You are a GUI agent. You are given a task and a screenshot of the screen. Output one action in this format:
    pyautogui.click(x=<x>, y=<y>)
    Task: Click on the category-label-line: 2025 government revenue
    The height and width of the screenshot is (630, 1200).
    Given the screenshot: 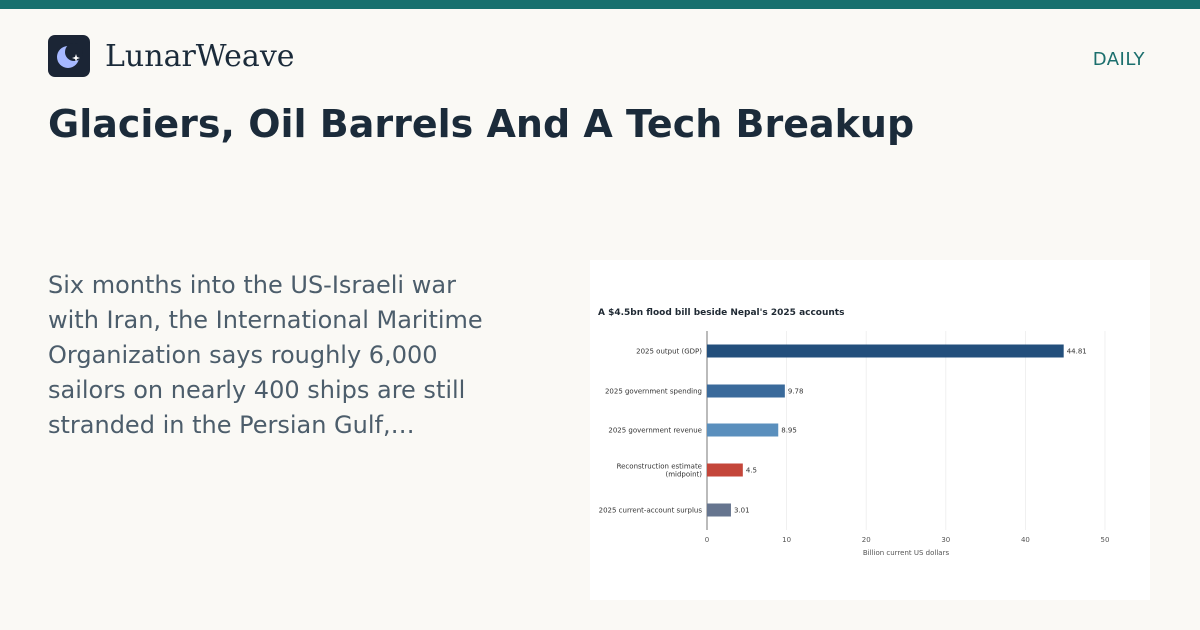 What is the action you would take?
    pyautogui.click(x=655, y=431)
    